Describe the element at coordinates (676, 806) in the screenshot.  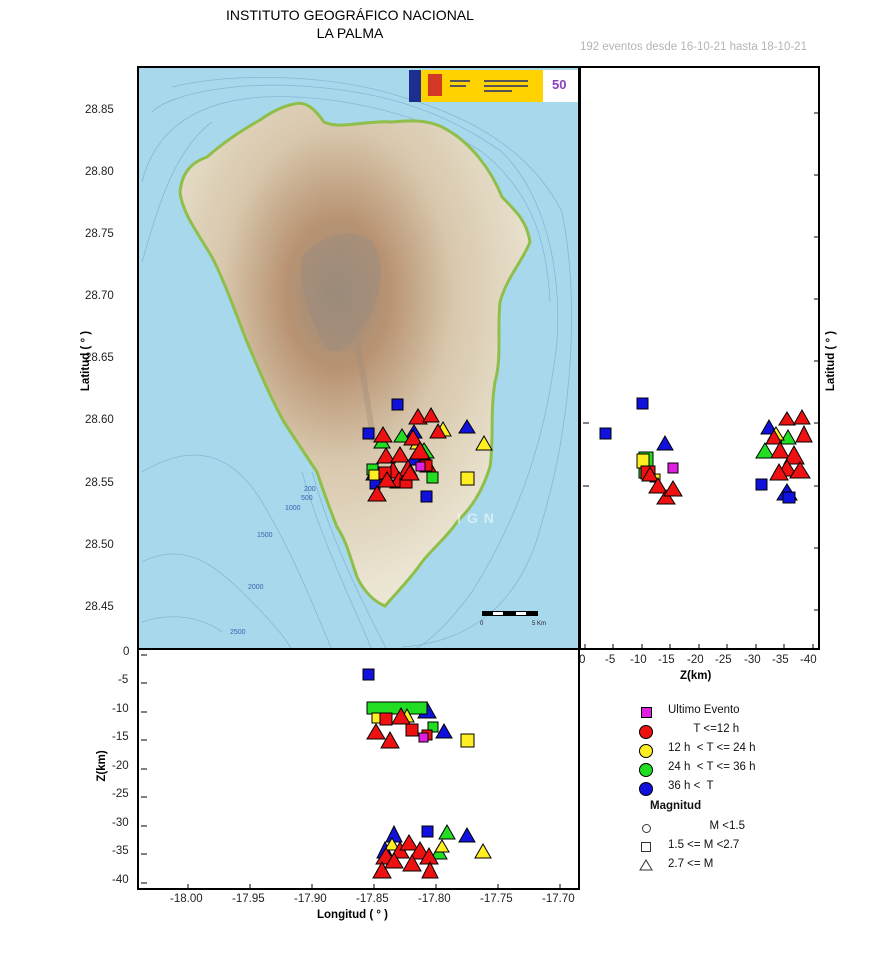
I see `legend-magnitude-title: Magnitud` at that location.